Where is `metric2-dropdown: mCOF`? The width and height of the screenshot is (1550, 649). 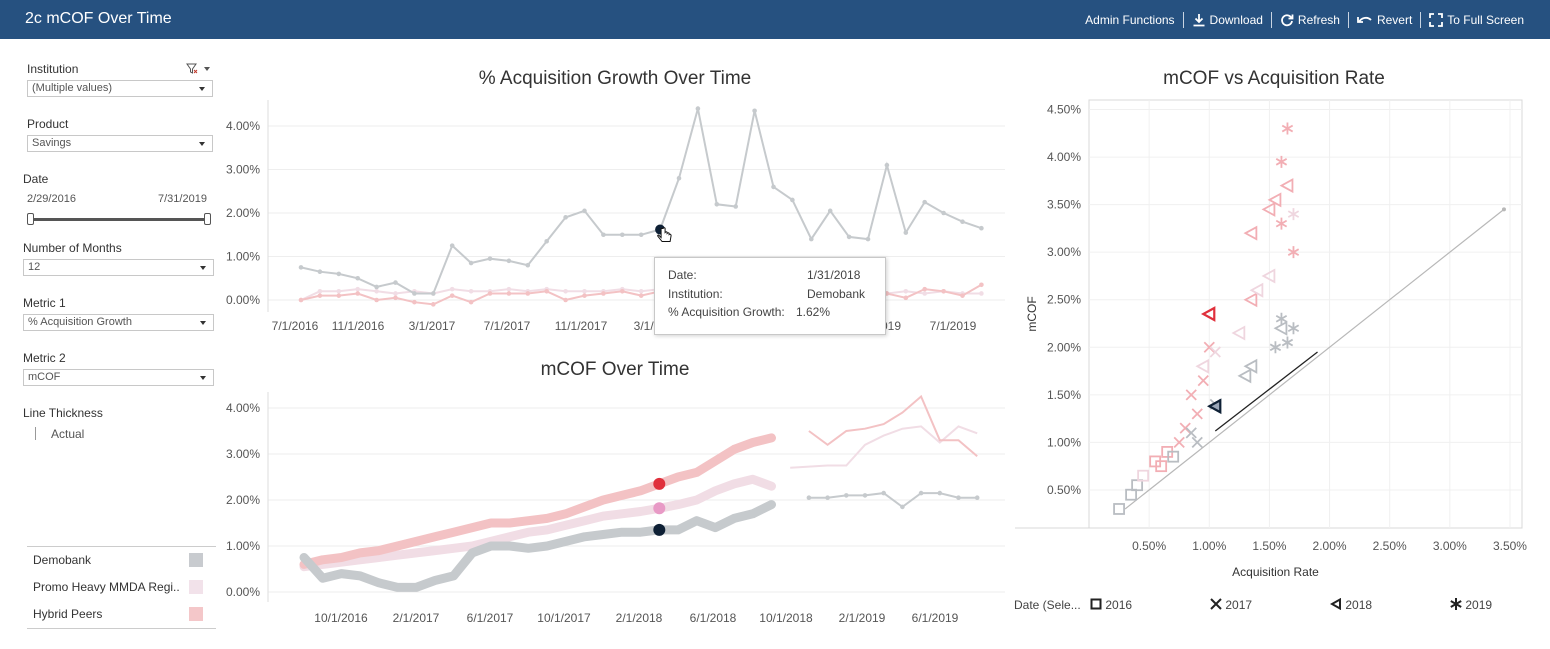
metric2-dropdown: mCOF is located at coordinates (118, 377).